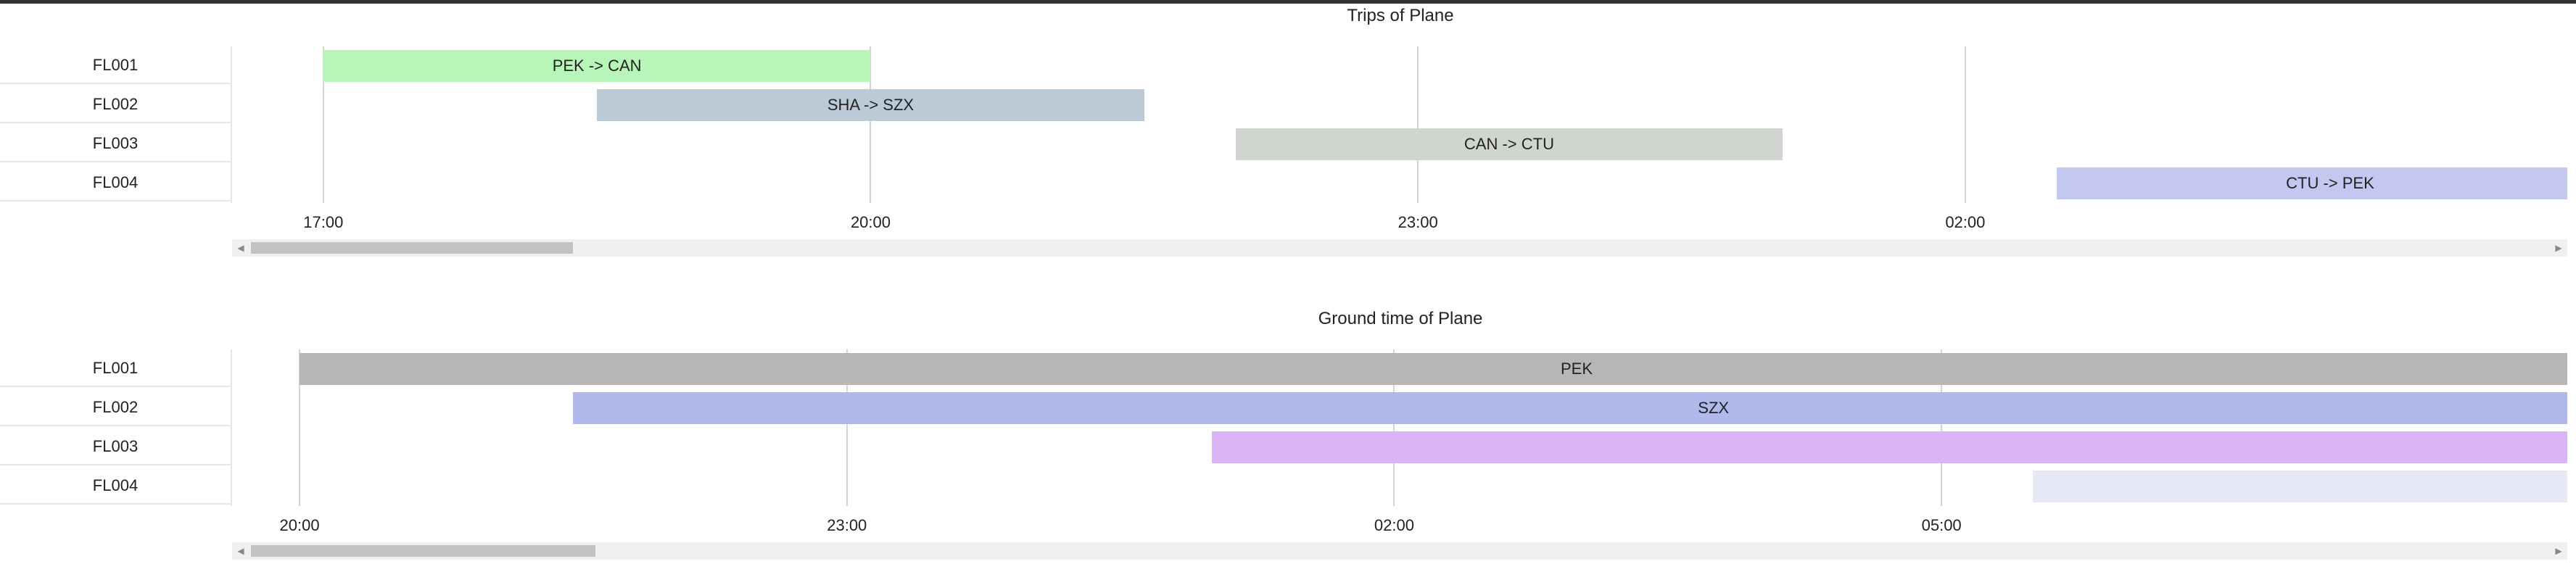 Image resolution: width=2576 pixels, height=564 pixels. Describe the element at coordinates (1400, 15) in the screenshot. I see `chart-title: Trips of Plane` at that location.